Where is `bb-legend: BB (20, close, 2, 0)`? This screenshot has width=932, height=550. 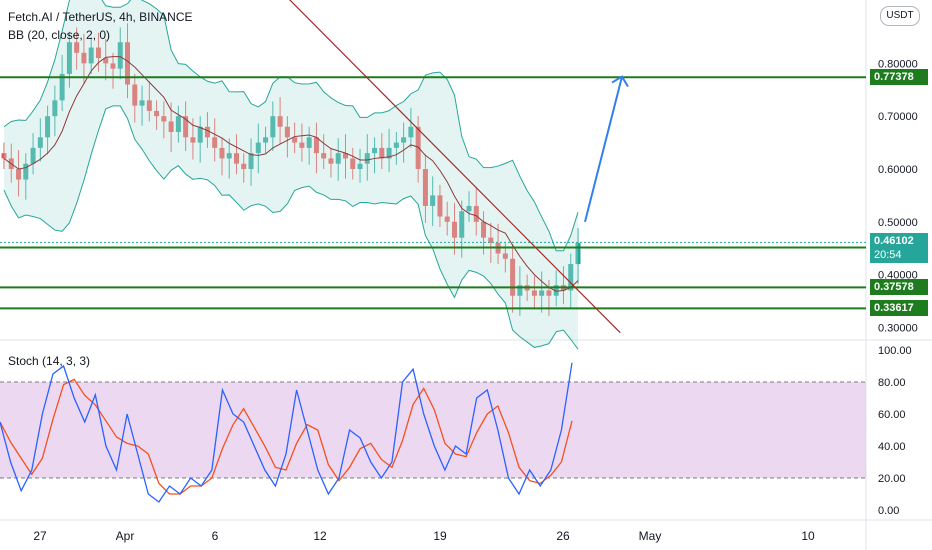
bb-legend: BB (20, close, 2, 0) is located at coordinates (59, 35).